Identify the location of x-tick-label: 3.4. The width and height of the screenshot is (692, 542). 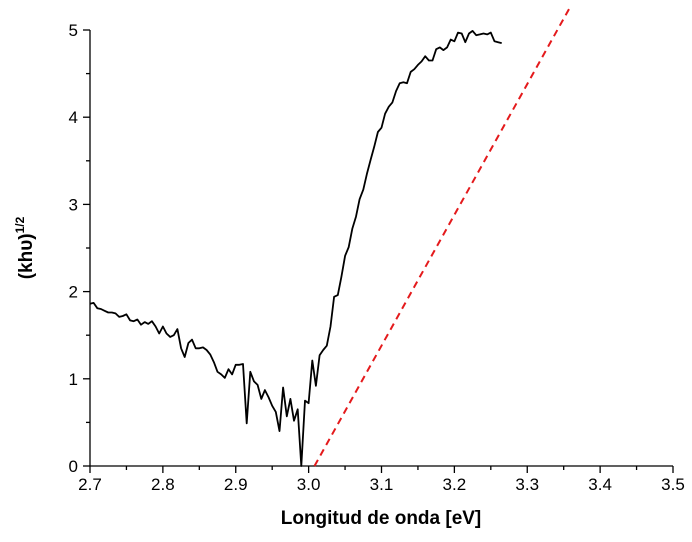
(600, 484).